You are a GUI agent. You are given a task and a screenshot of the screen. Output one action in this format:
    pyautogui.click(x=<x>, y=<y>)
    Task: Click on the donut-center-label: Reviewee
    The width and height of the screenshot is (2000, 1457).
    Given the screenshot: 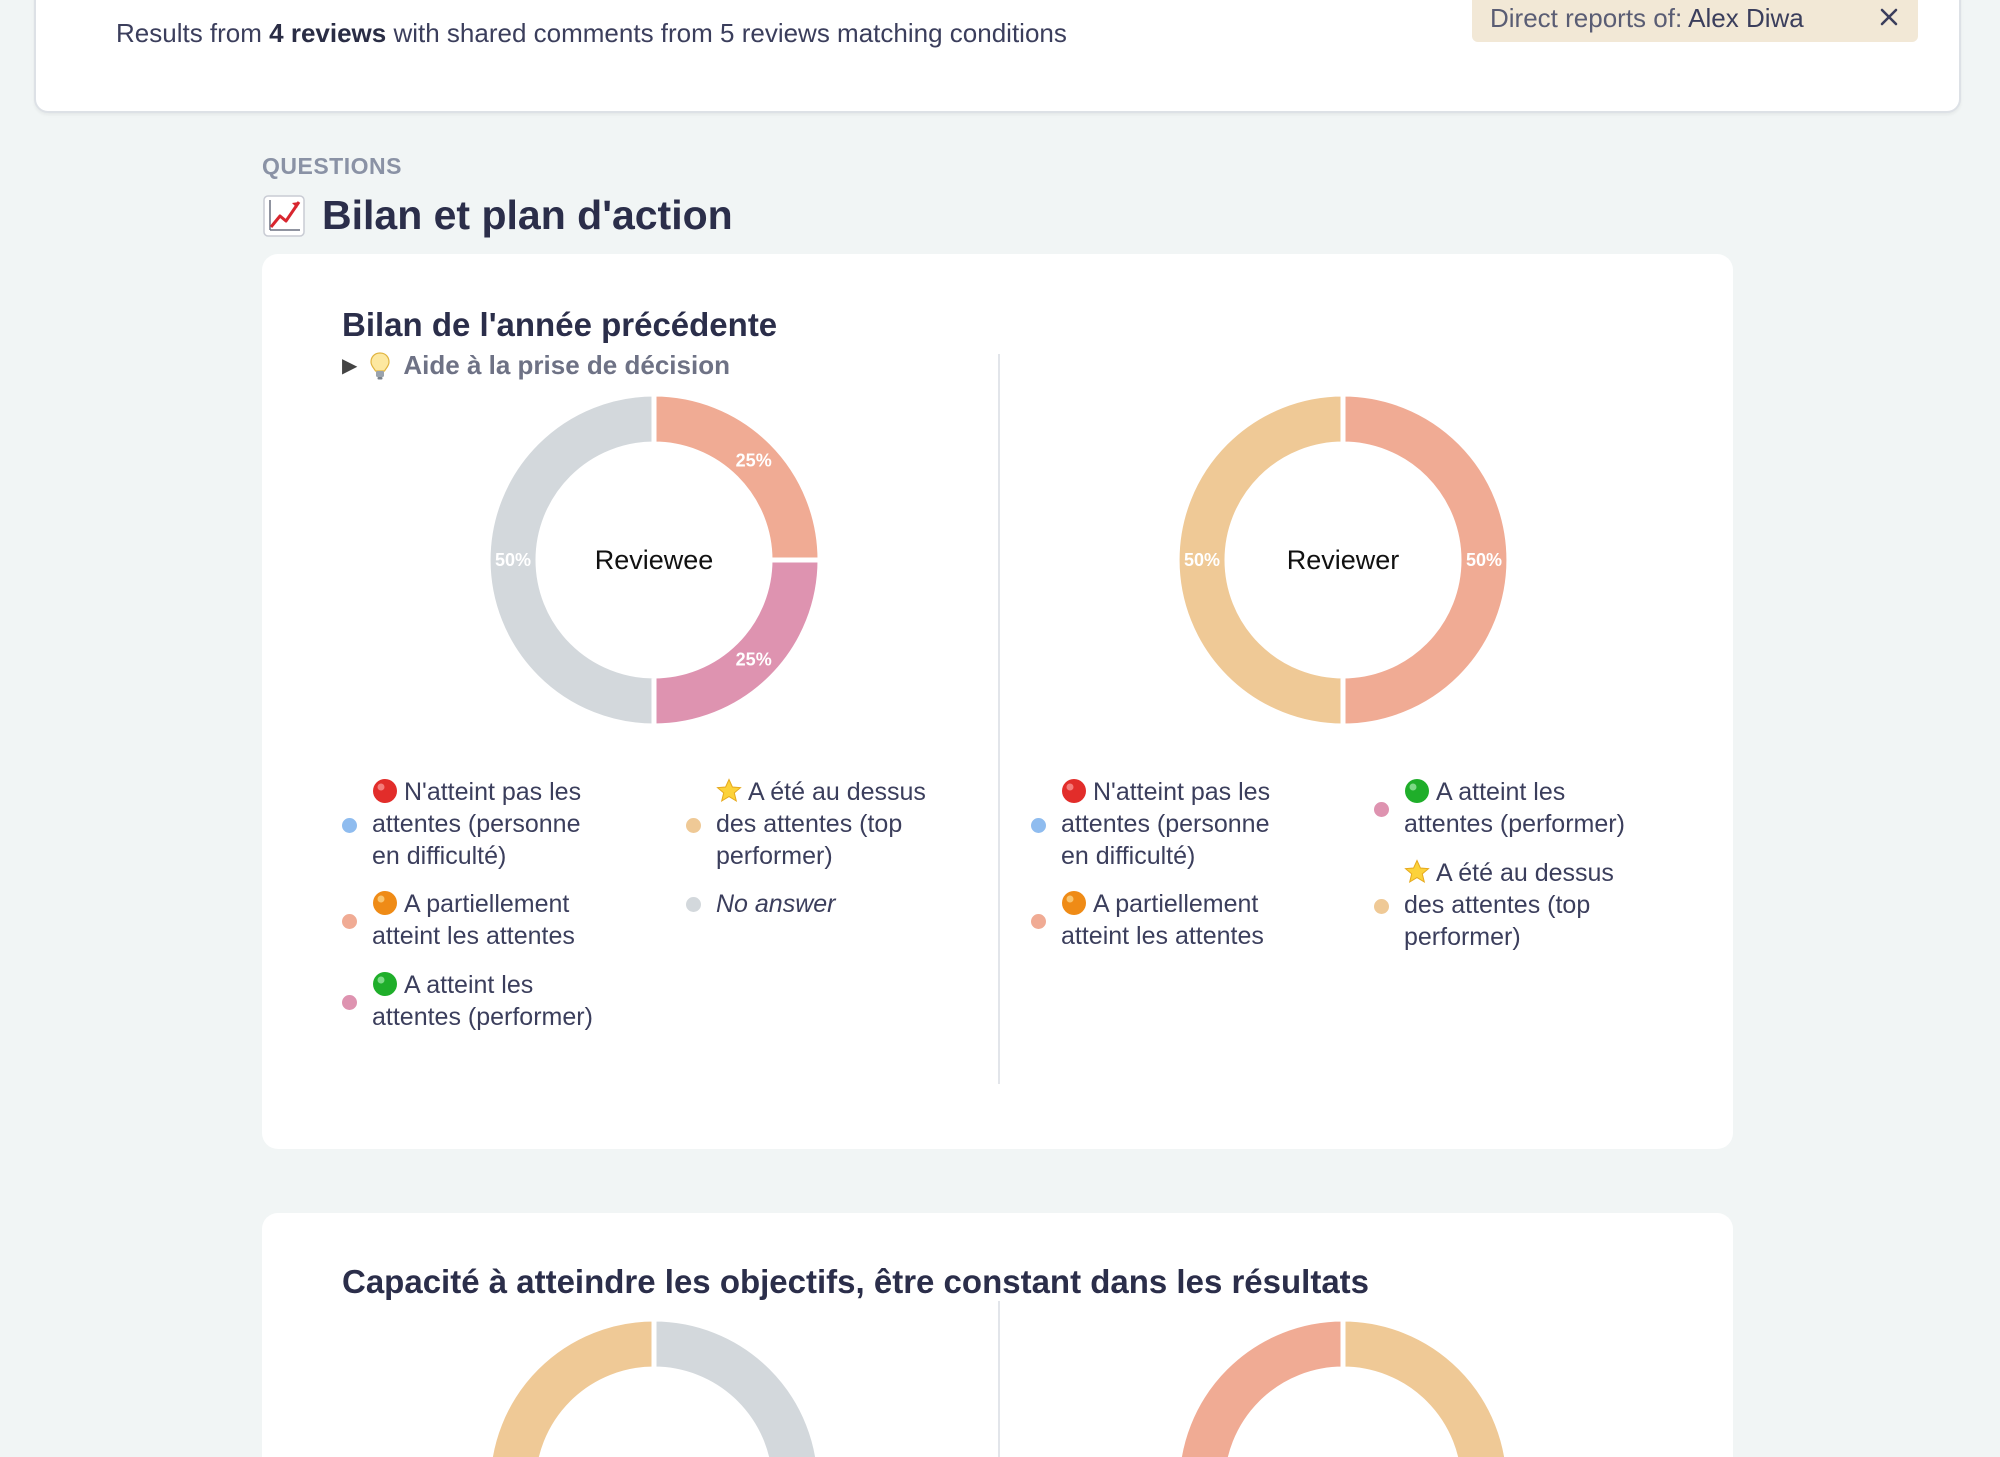 What is the action you would take?
    pyautogui.click(x=654, y=560)
    